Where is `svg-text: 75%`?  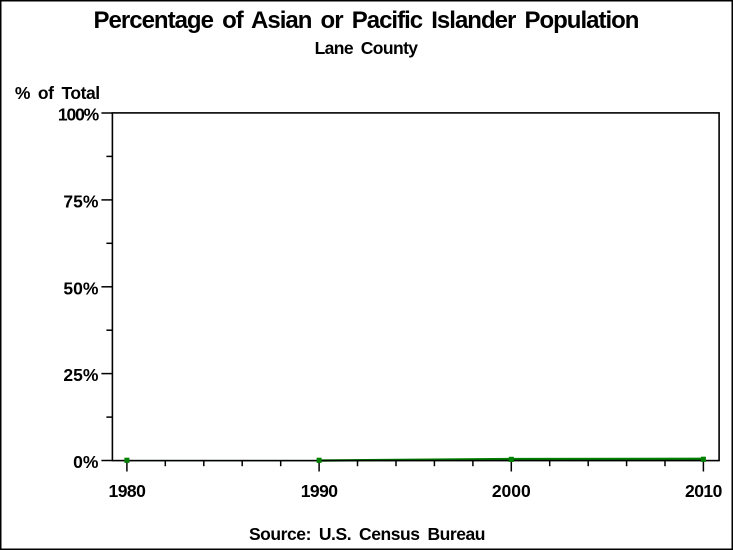 svg-text: 75% is located at coordinates (80, 201).